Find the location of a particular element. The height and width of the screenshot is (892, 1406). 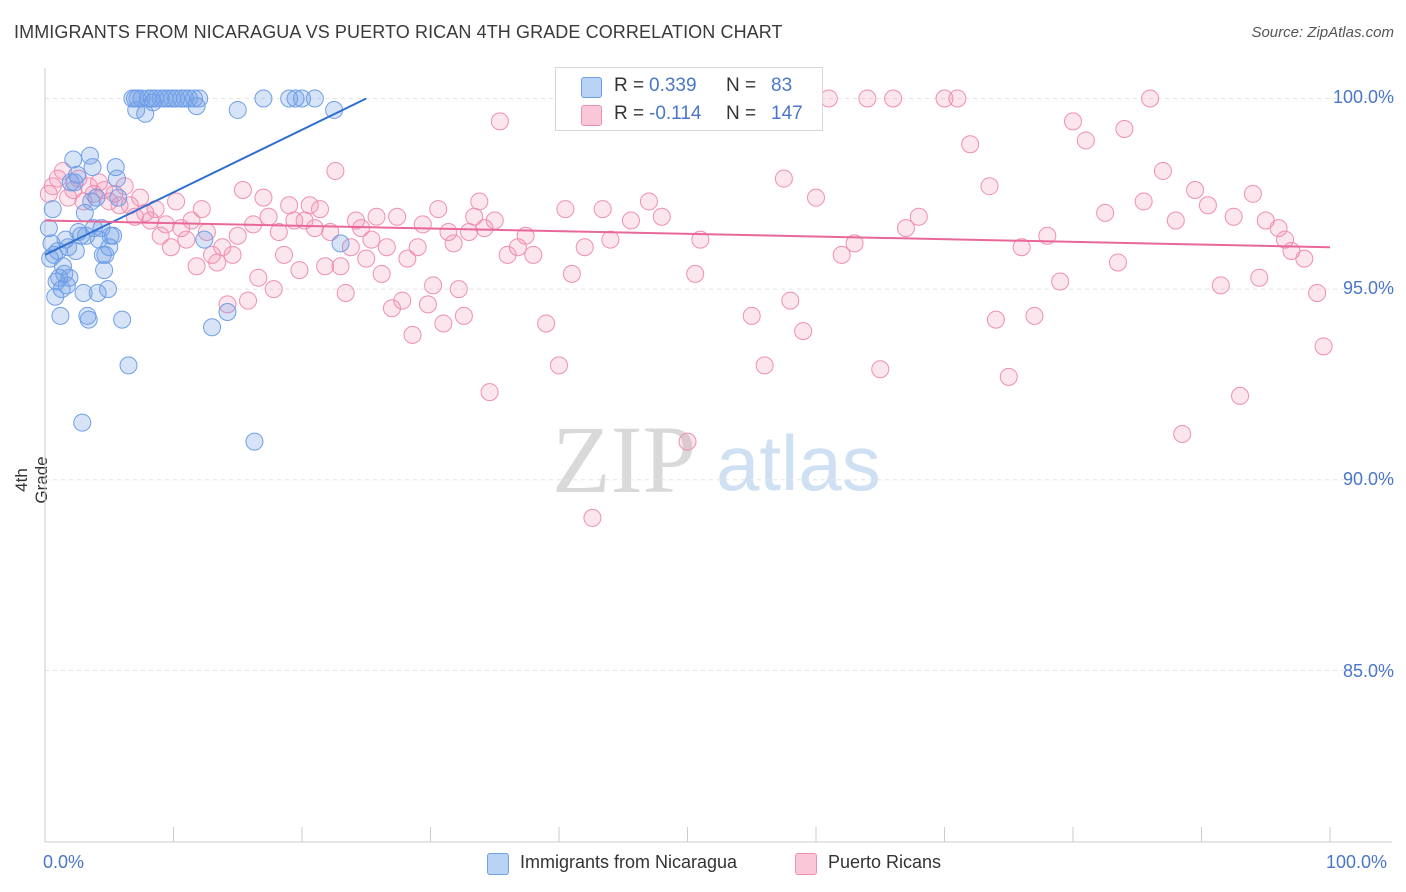

r-value: 0.339 is located at coordinates (673, 85).